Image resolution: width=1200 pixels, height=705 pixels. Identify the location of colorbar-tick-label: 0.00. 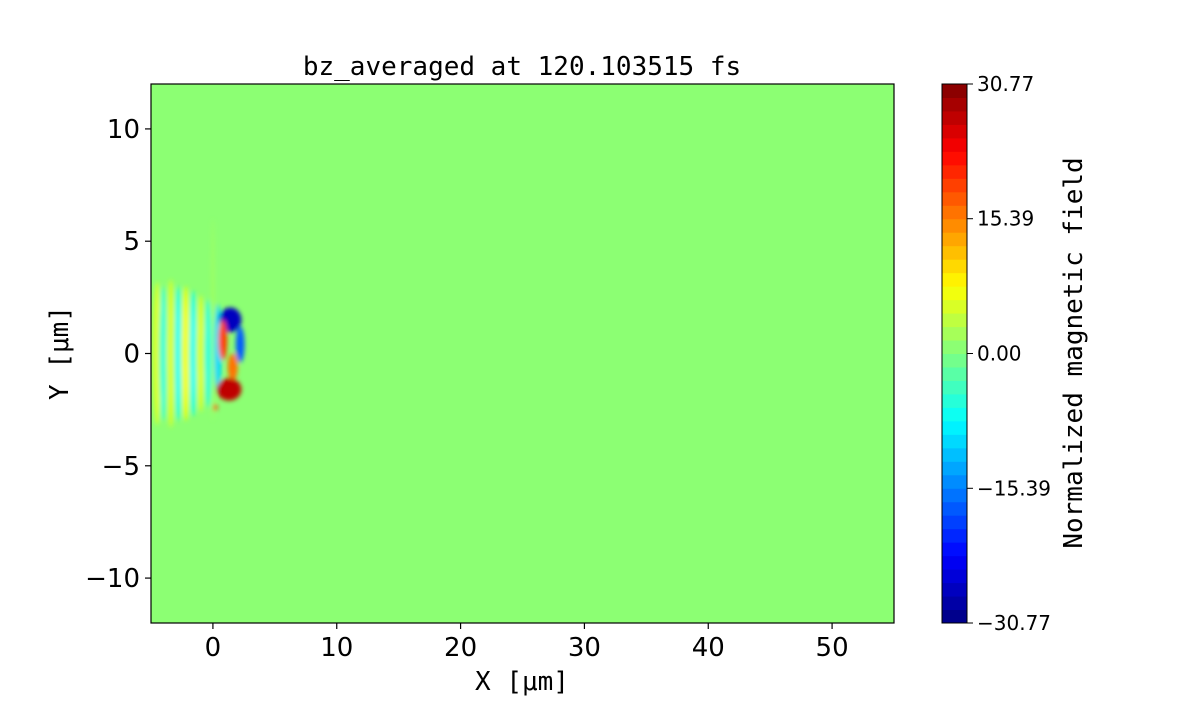
(999, 354).